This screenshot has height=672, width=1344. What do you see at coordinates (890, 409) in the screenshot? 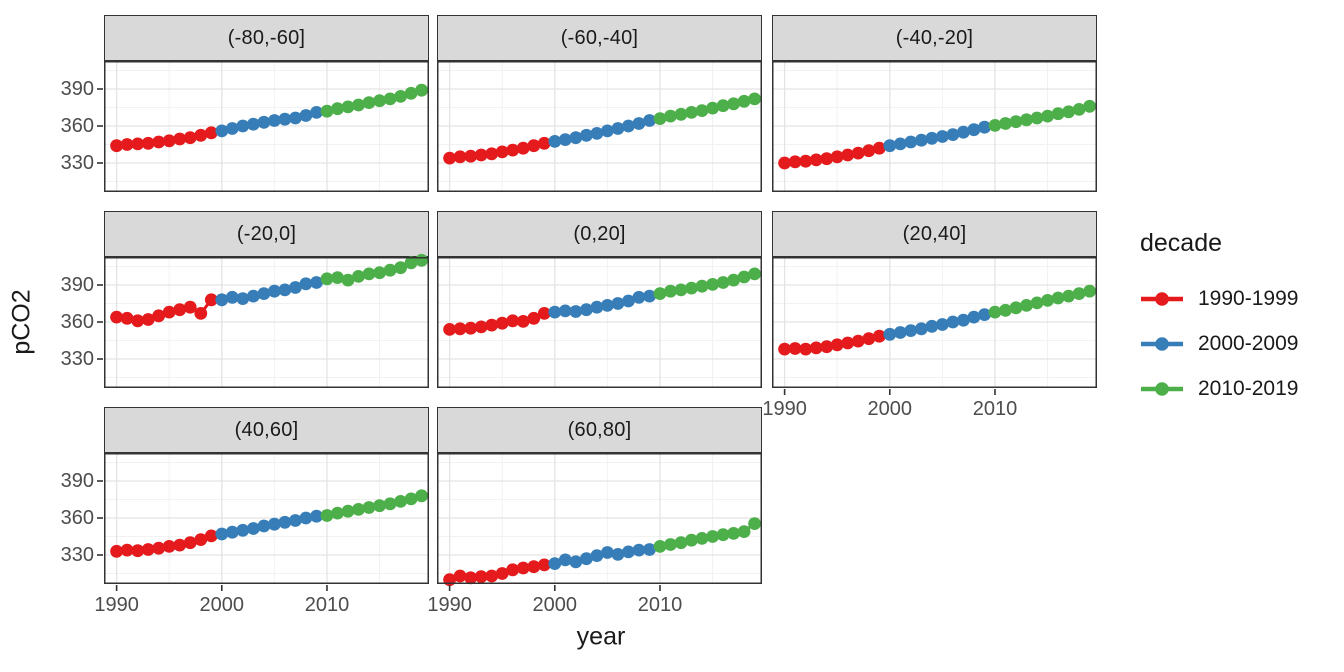
I see `x-tick-label: 2000` at bounding box center [890, 409].